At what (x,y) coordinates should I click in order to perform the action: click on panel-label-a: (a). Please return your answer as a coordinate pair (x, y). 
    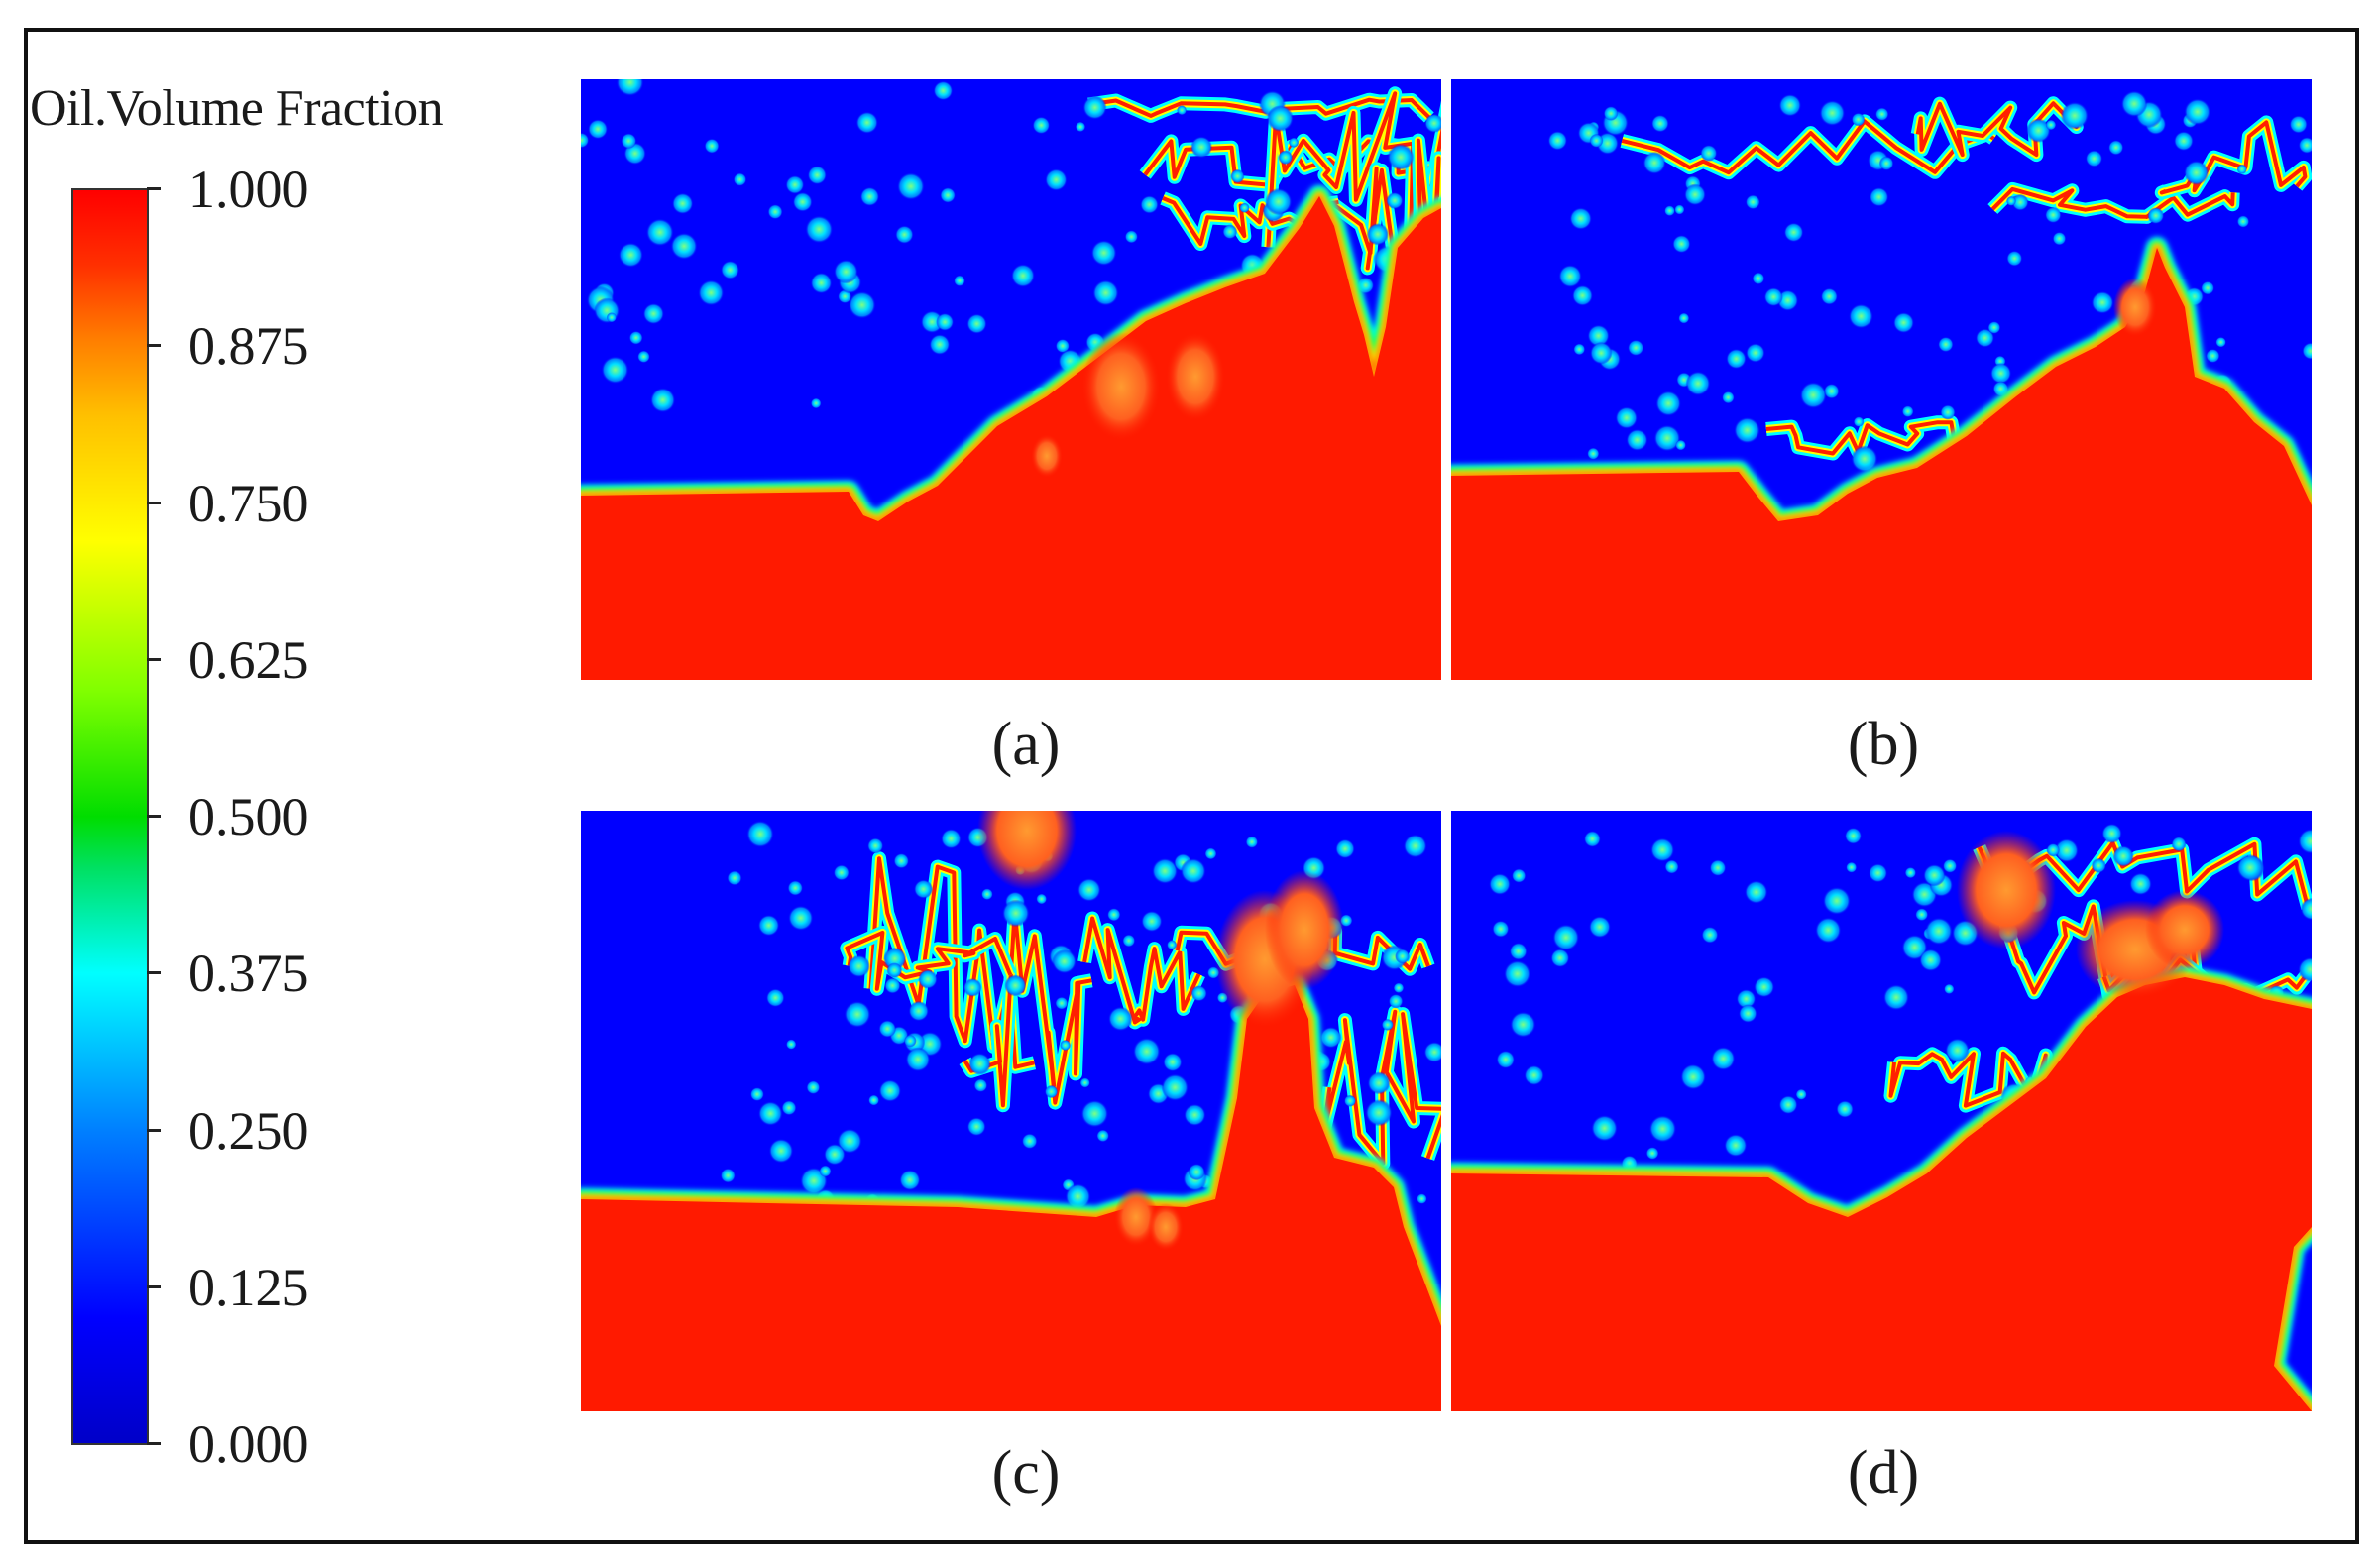
    Looking at the image, I should click on (1026, 744).